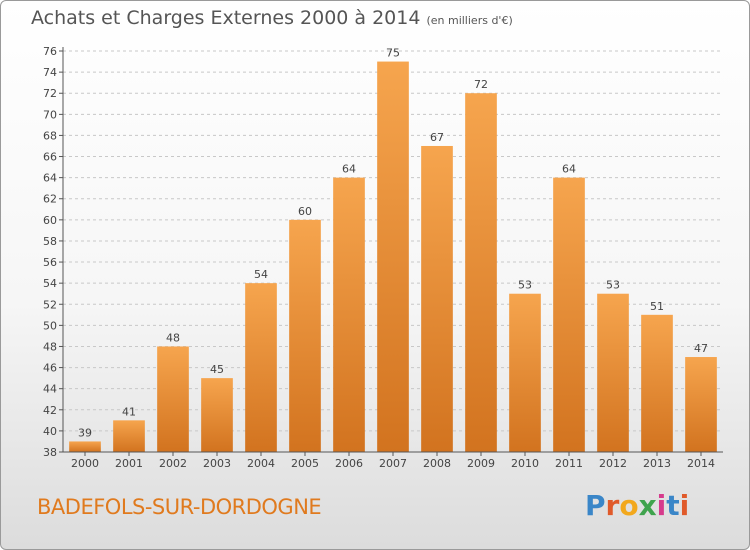 This screenshot has height=550, width=750. Describe the element at coordinates (469, 20) in the screenshot. I see `chart-subtitle: (en milliers d'€)` at that location.